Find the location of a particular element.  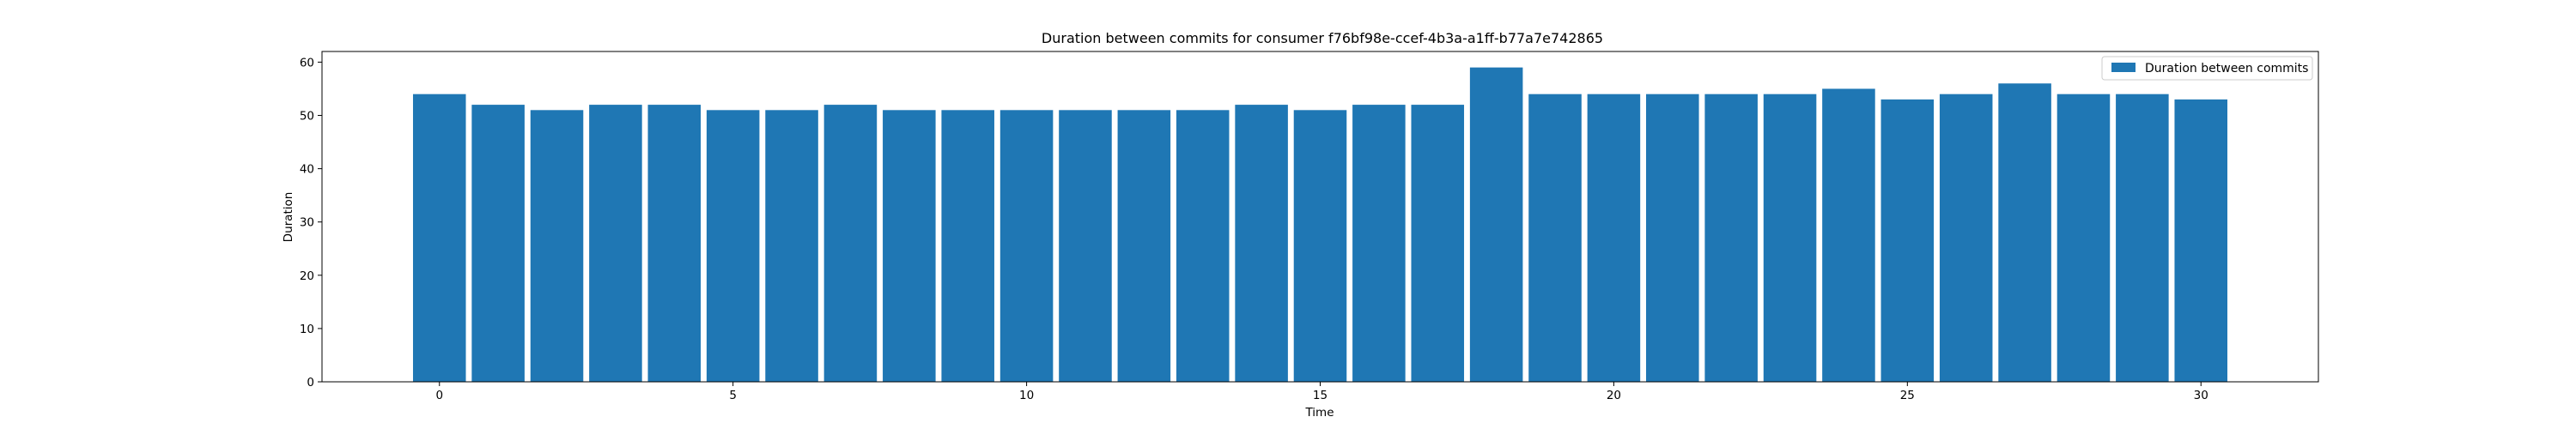

y-axis-ticks: 0 10 20 30 40 50 60 is located at coordinates (311, 223).